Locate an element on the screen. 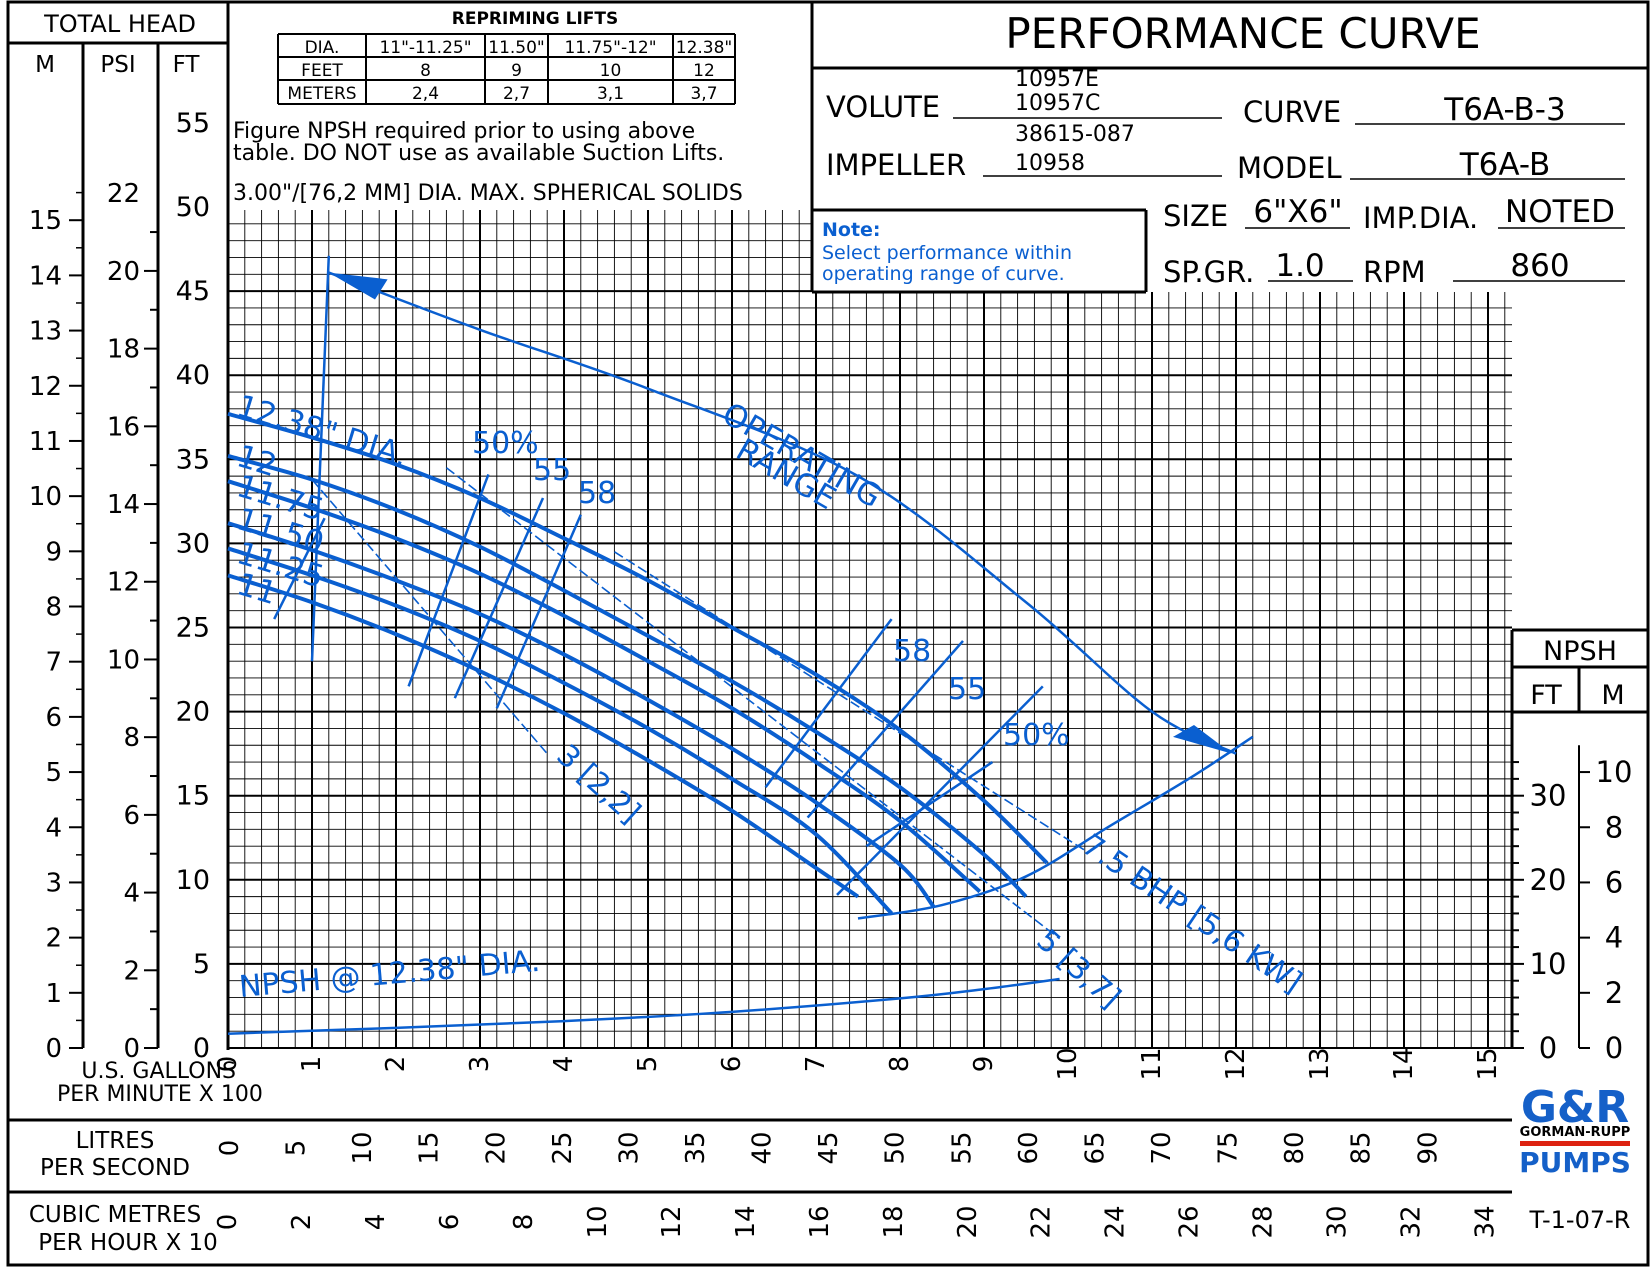 The width and height of the screenshot is (1650, 1267). x-tick-gpm: 14 is located at coordinates (1404, 1063).